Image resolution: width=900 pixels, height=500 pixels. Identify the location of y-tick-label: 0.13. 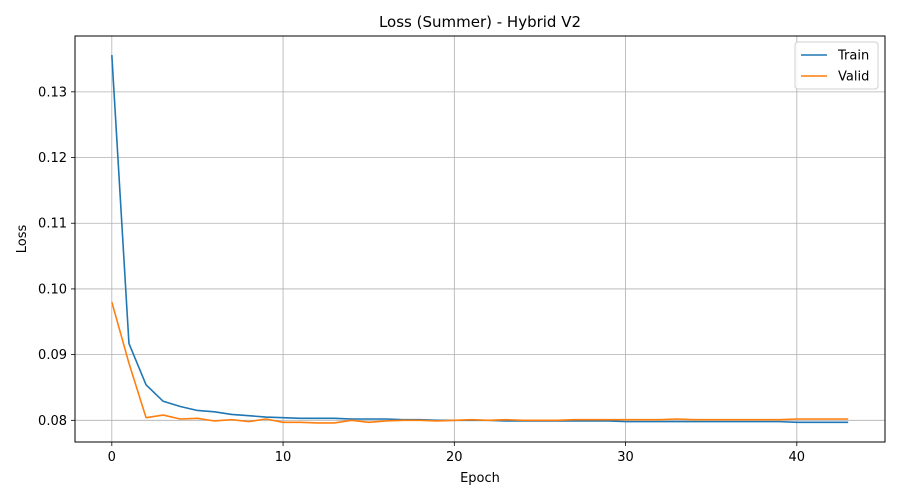
(52, 92).